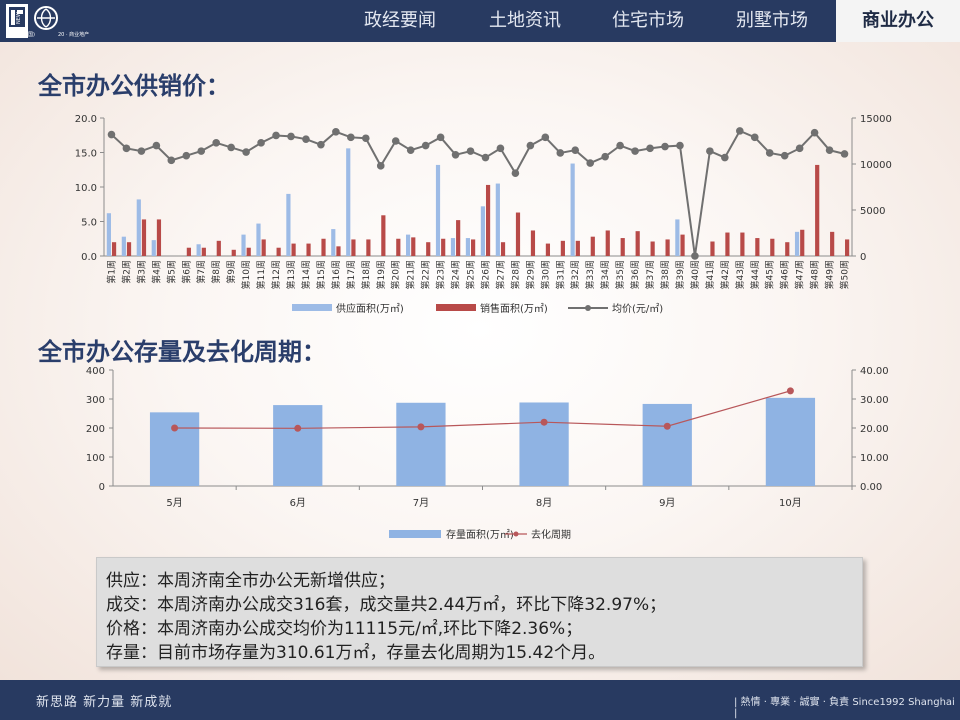 The height and width of the screenshot is (720, 960). What do you see at coordinates (515, 274) in the screenshot?
I see `x-tick-label: 第28周` at bounding box center [515, 274].